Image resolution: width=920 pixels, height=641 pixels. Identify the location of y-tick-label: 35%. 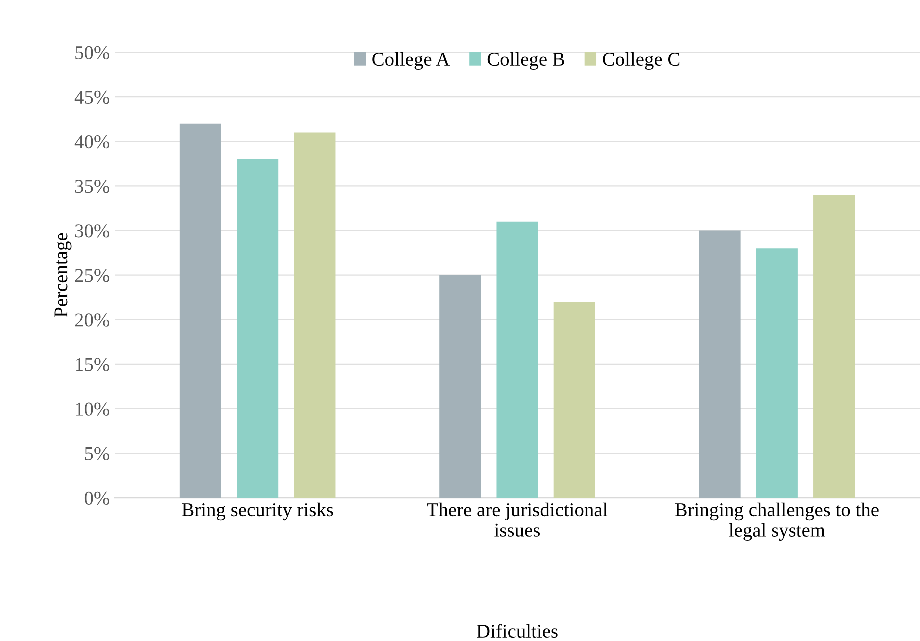
(92, 187).